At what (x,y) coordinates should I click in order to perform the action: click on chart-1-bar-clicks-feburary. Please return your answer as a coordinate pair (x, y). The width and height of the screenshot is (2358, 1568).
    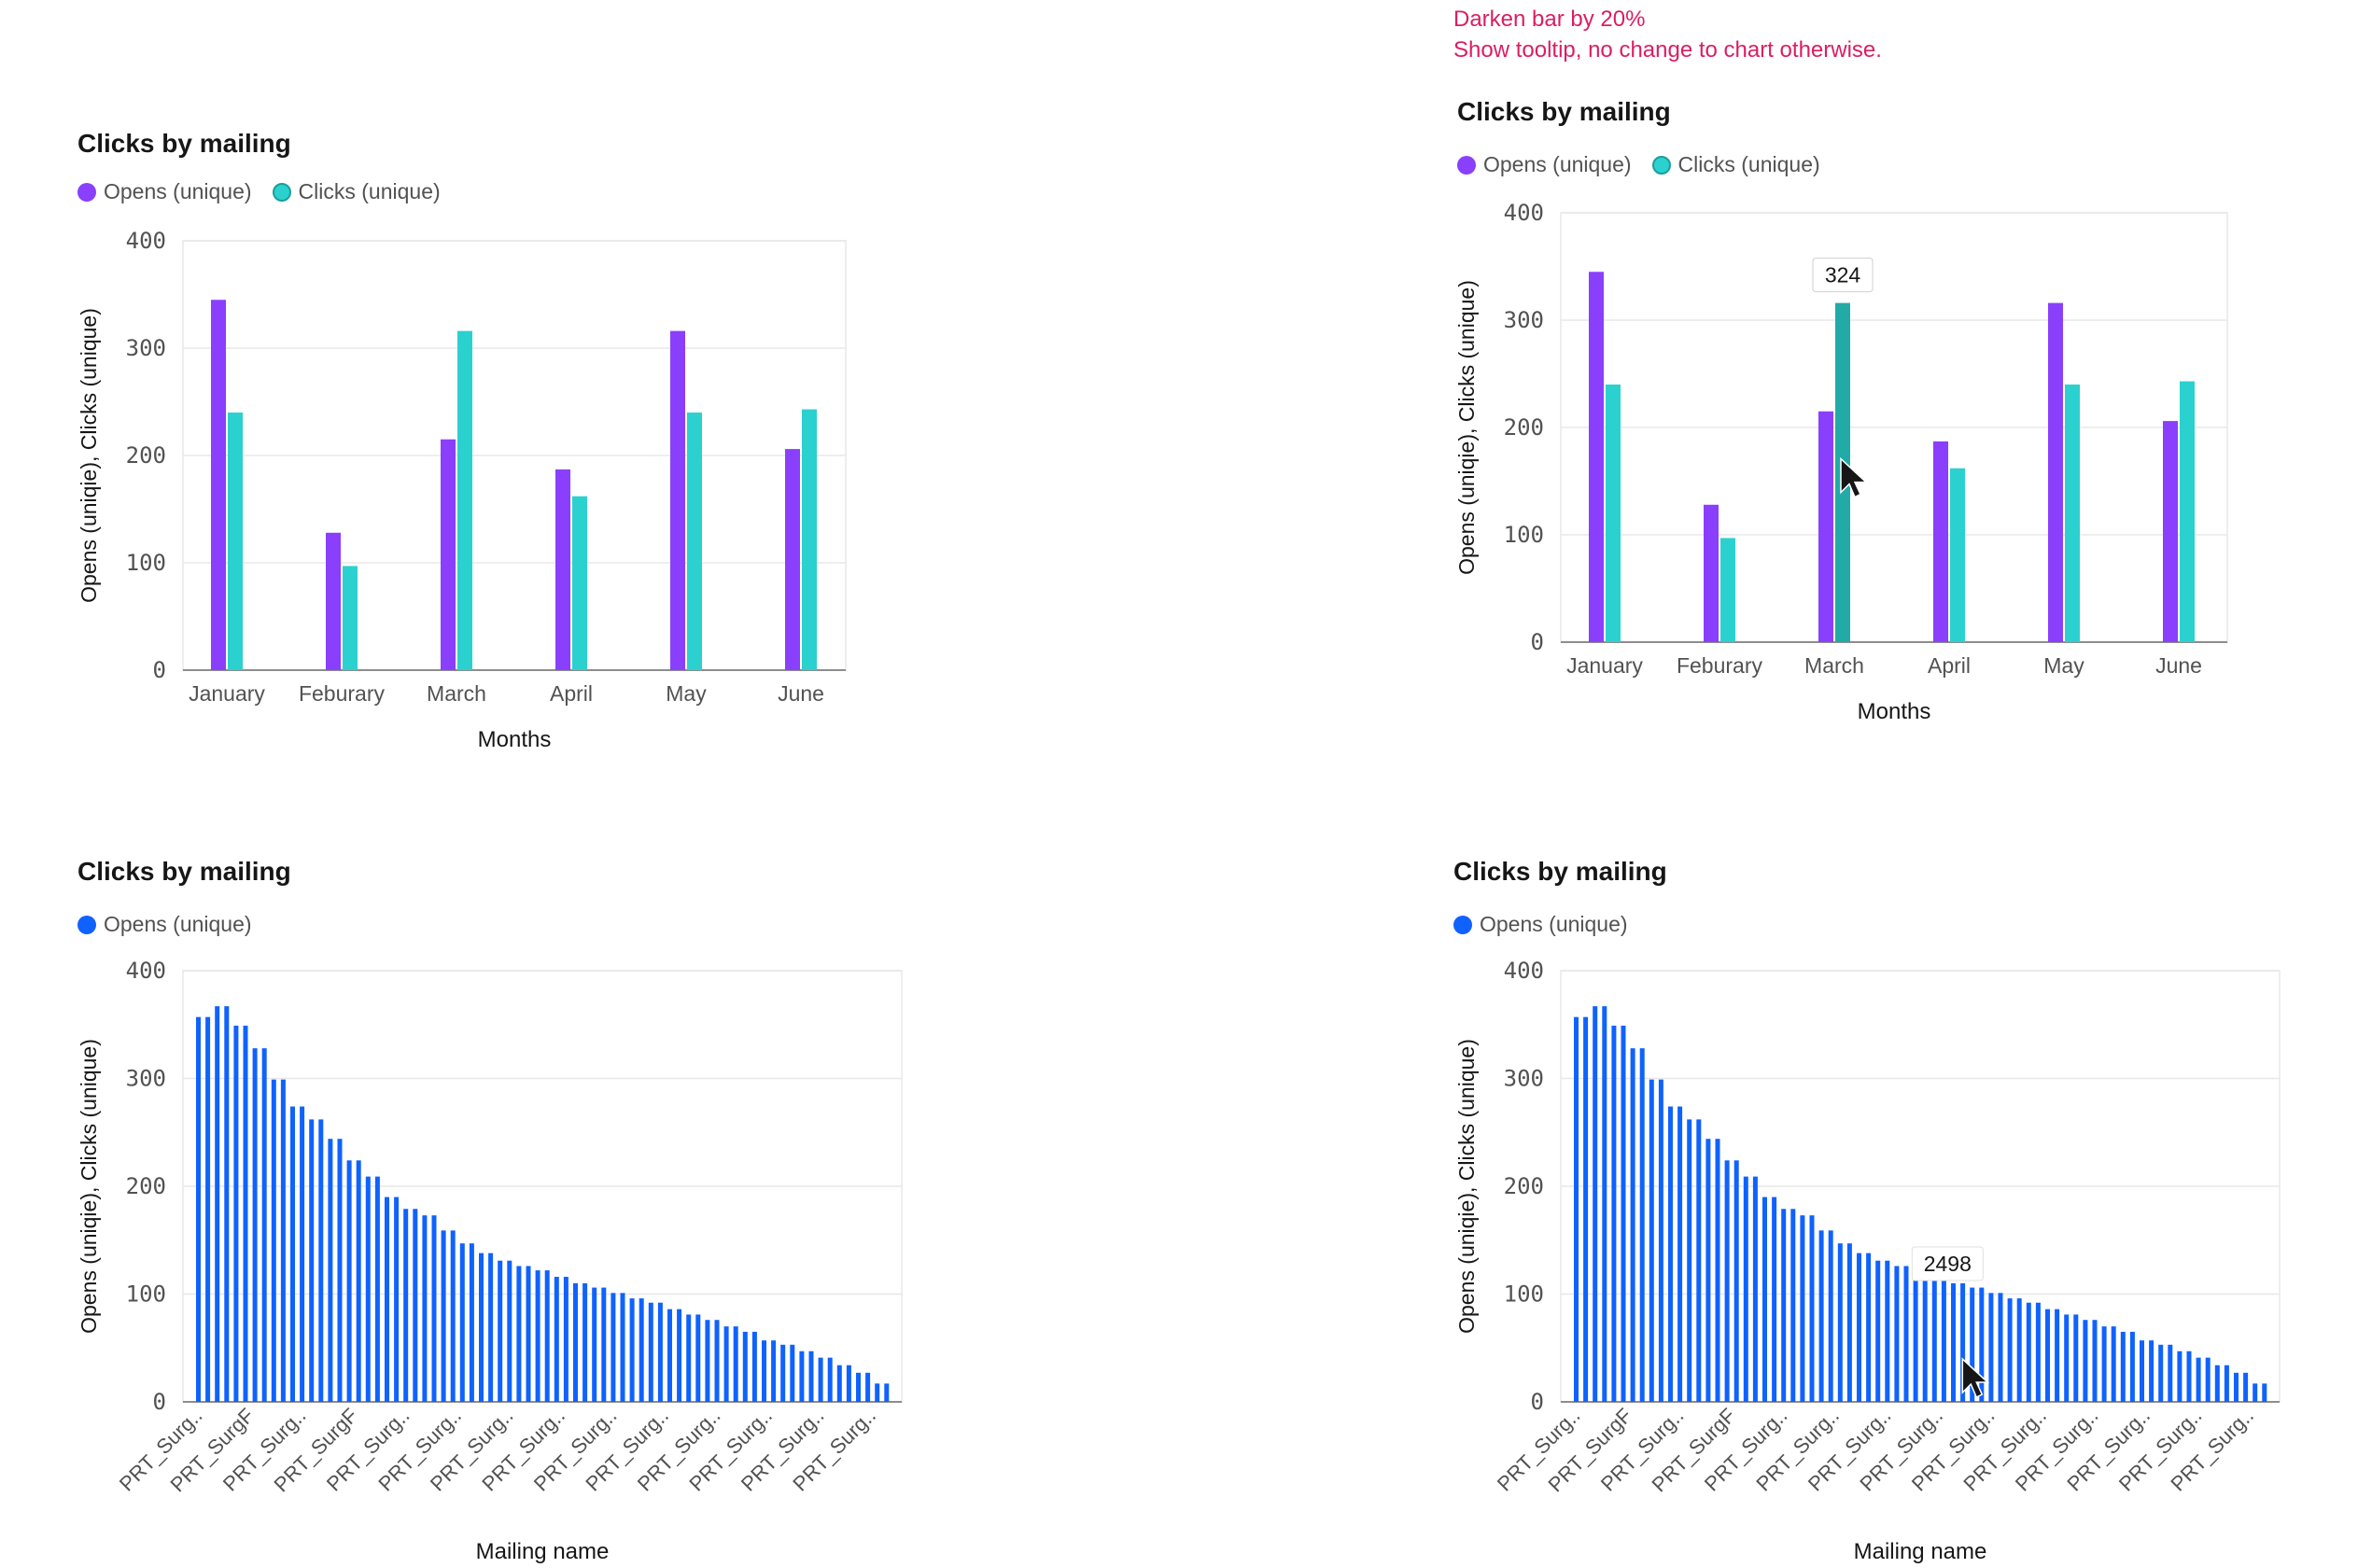
    Looking at the image, I should click on (350, 618).